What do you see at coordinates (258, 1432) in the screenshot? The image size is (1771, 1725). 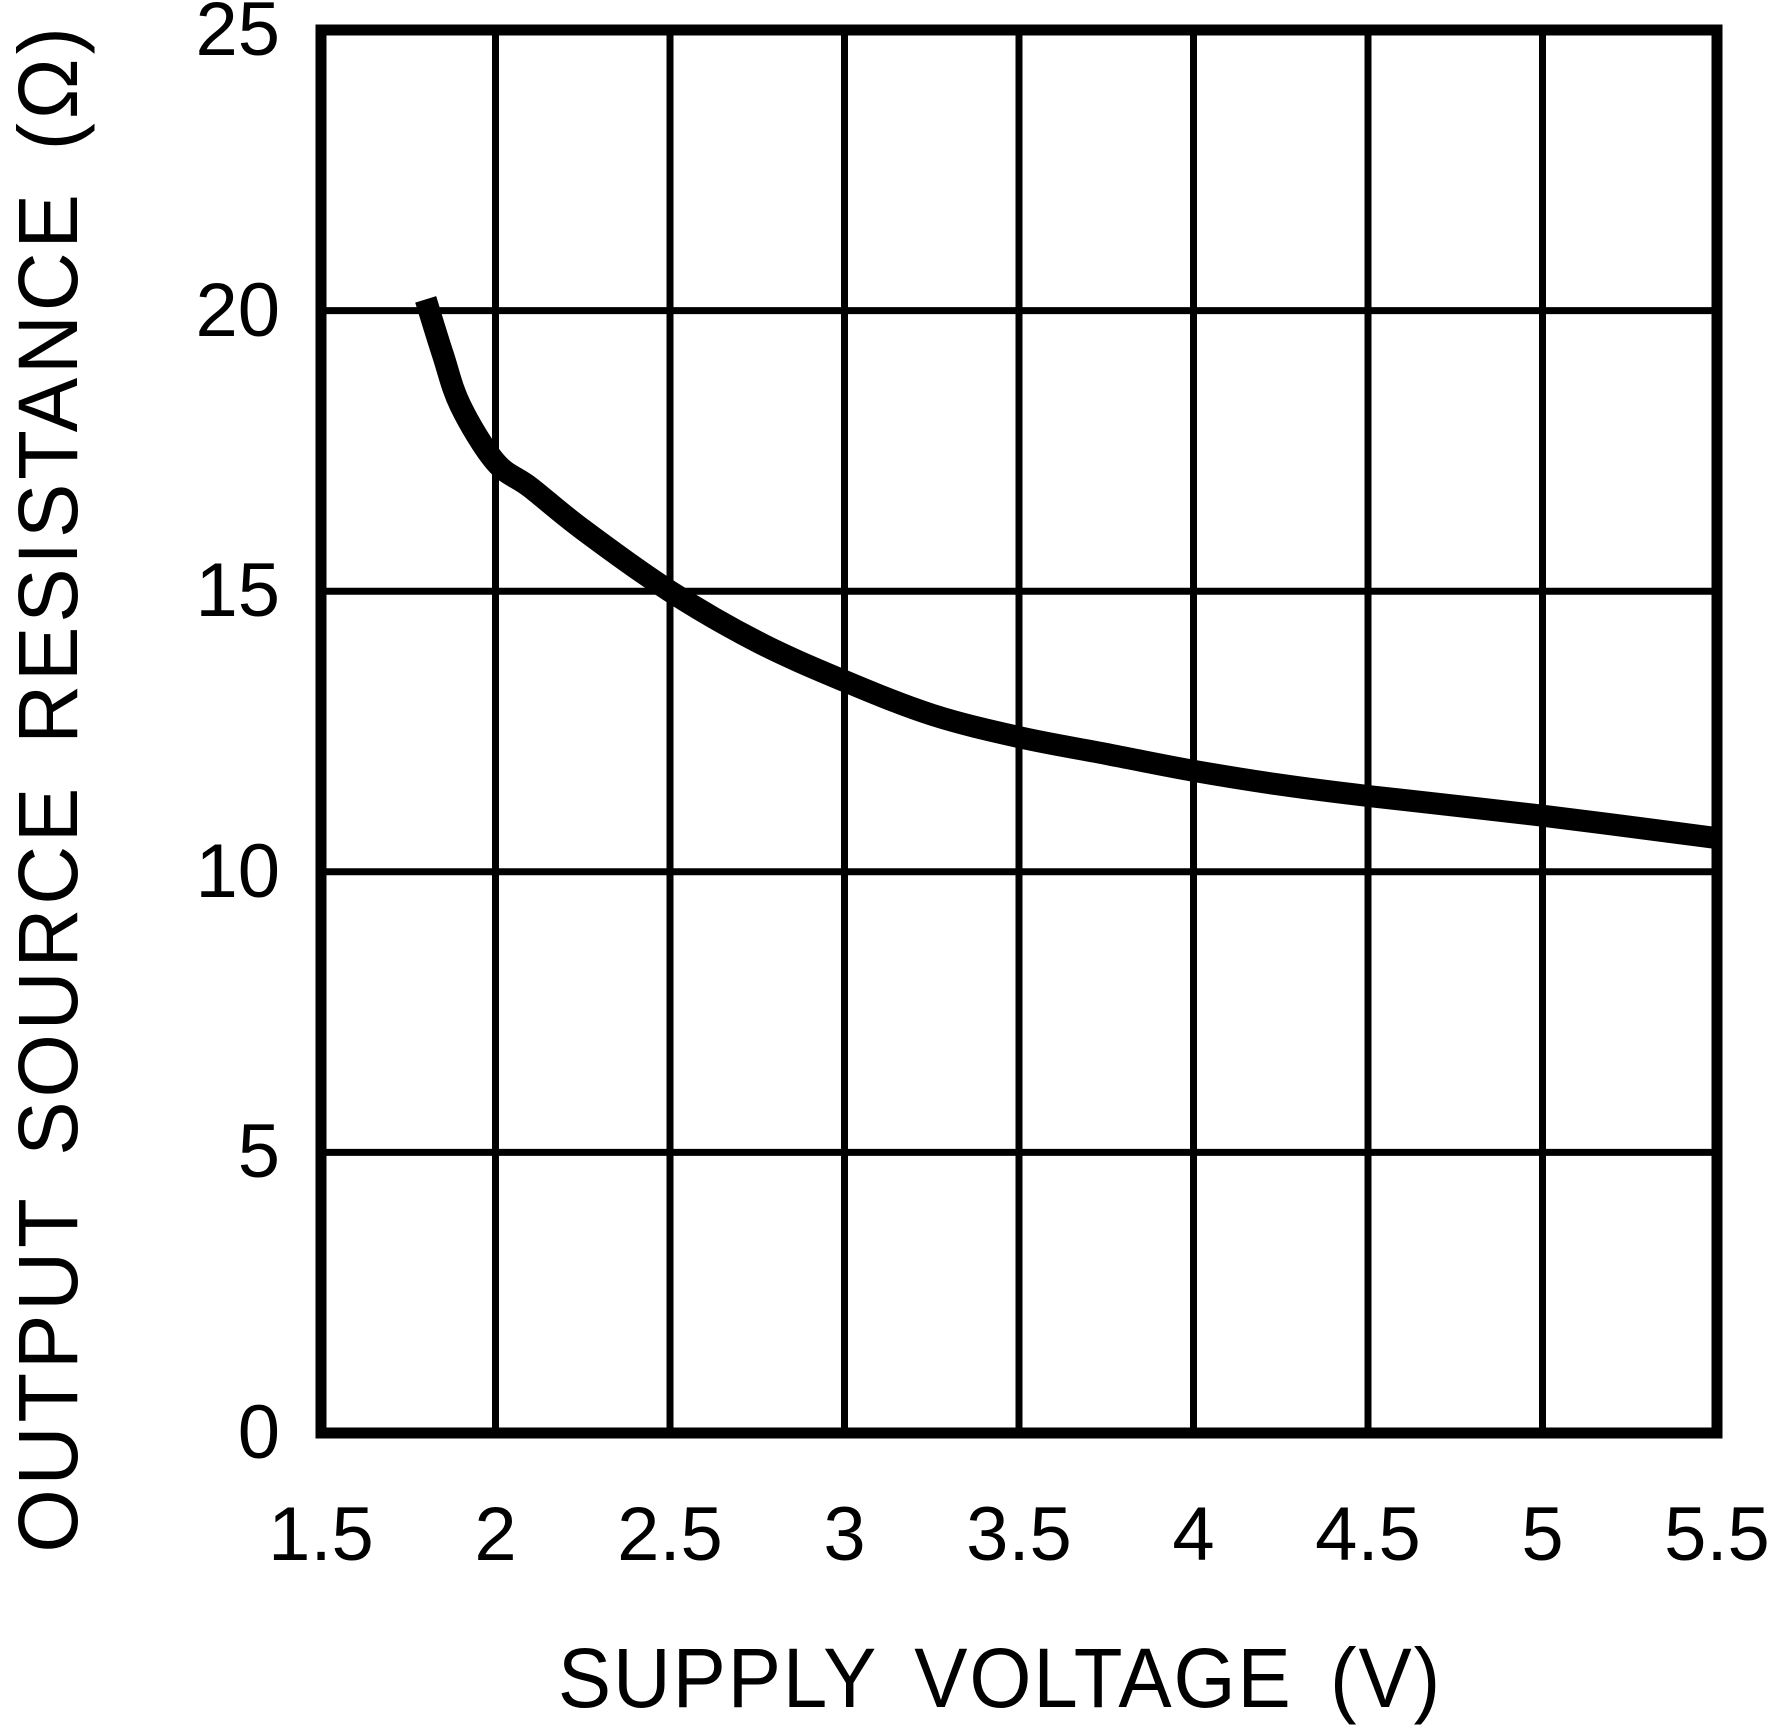 I see `y-tick-label: 0` at bounding box center [258, 1432].